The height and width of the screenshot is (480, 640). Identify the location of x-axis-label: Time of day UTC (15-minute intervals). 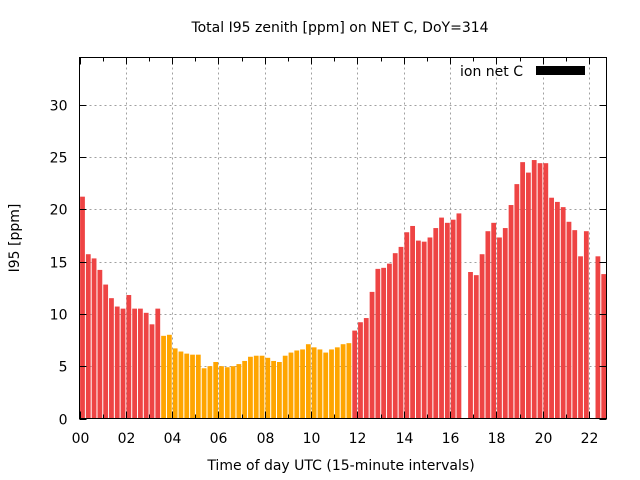
(340, 466).